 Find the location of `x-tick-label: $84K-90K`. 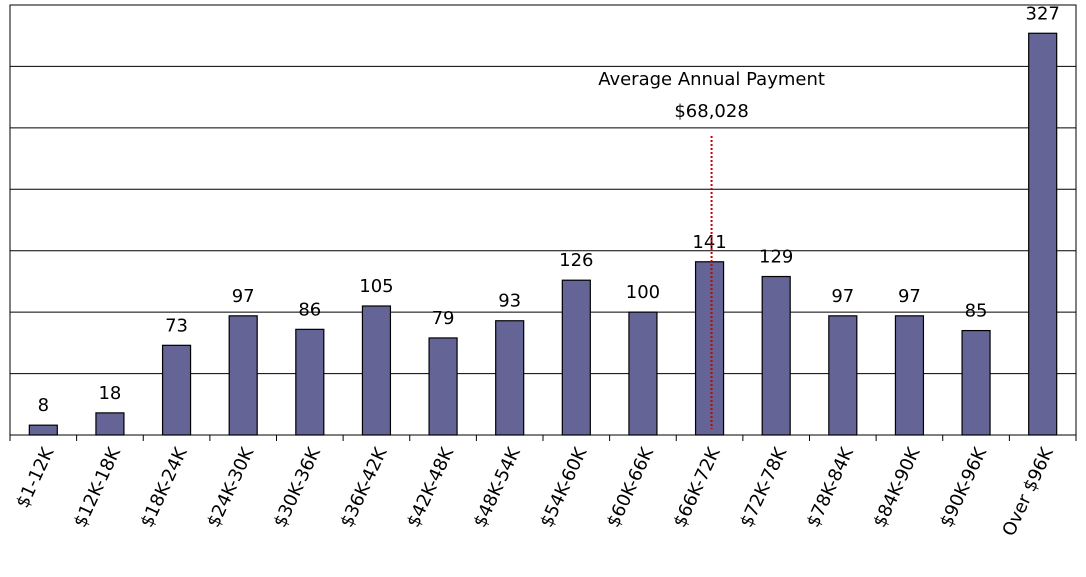

x-tick-label: $84K-90K is located at coordinates (897, 486).